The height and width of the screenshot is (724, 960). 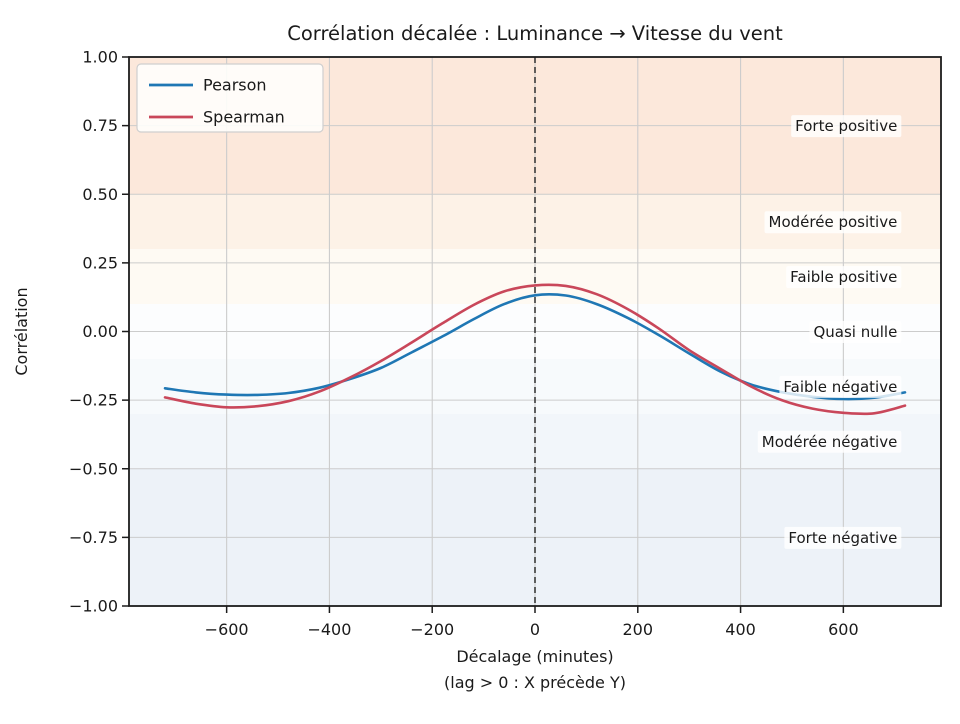 What do you see at coordinates (227, 629) in the screenshot?
I see `x-tick-label: −600` at bounding box center [227, 629].